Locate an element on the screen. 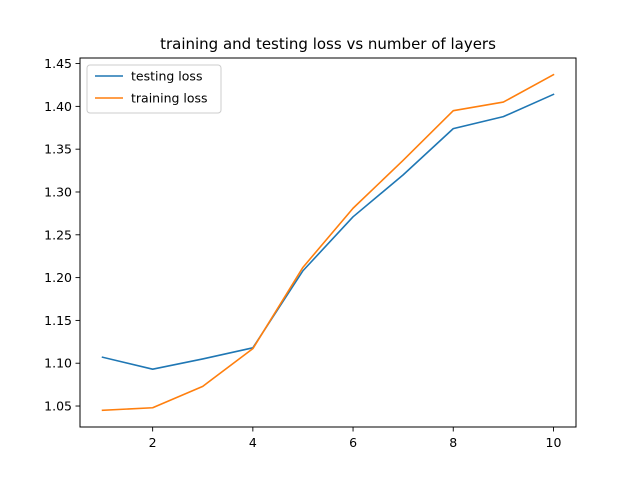 Image resolution: width=640 pixels, height=480 pixels. legend-label: training loss is located at coordinates (169, 98).